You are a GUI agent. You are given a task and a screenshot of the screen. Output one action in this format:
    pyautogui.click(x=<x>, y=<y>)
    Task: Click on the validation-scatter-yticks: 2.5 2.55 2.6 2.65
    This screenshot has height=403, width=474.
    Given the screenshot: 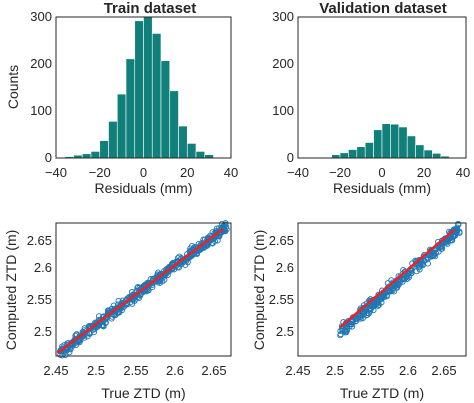 What is the action you would take?
    pyautogui.click(x=281, y=286)
    